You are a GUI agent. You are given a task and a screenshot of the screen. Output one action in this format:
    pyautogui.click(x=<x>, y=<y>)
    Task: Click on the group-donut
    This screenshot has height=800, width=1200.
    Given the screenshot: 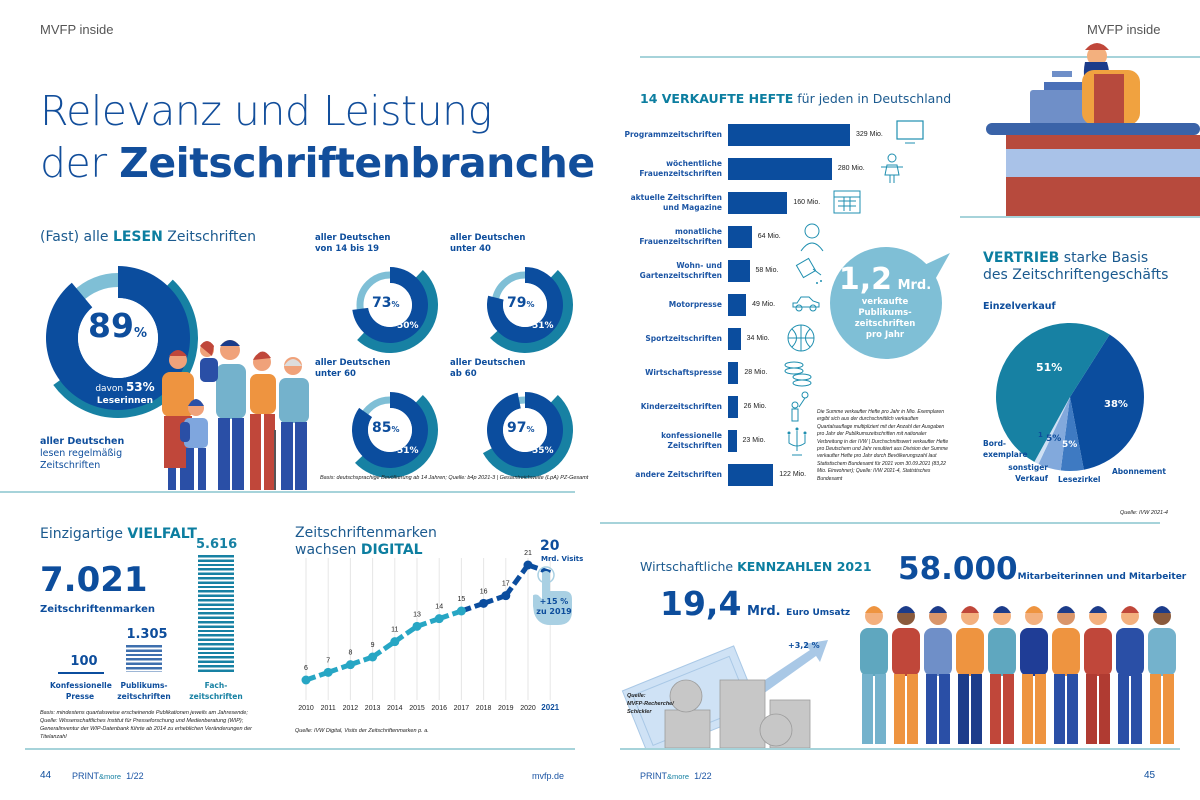 What is the action you would take?
    pyautogui.click(x=527, y=435)
    